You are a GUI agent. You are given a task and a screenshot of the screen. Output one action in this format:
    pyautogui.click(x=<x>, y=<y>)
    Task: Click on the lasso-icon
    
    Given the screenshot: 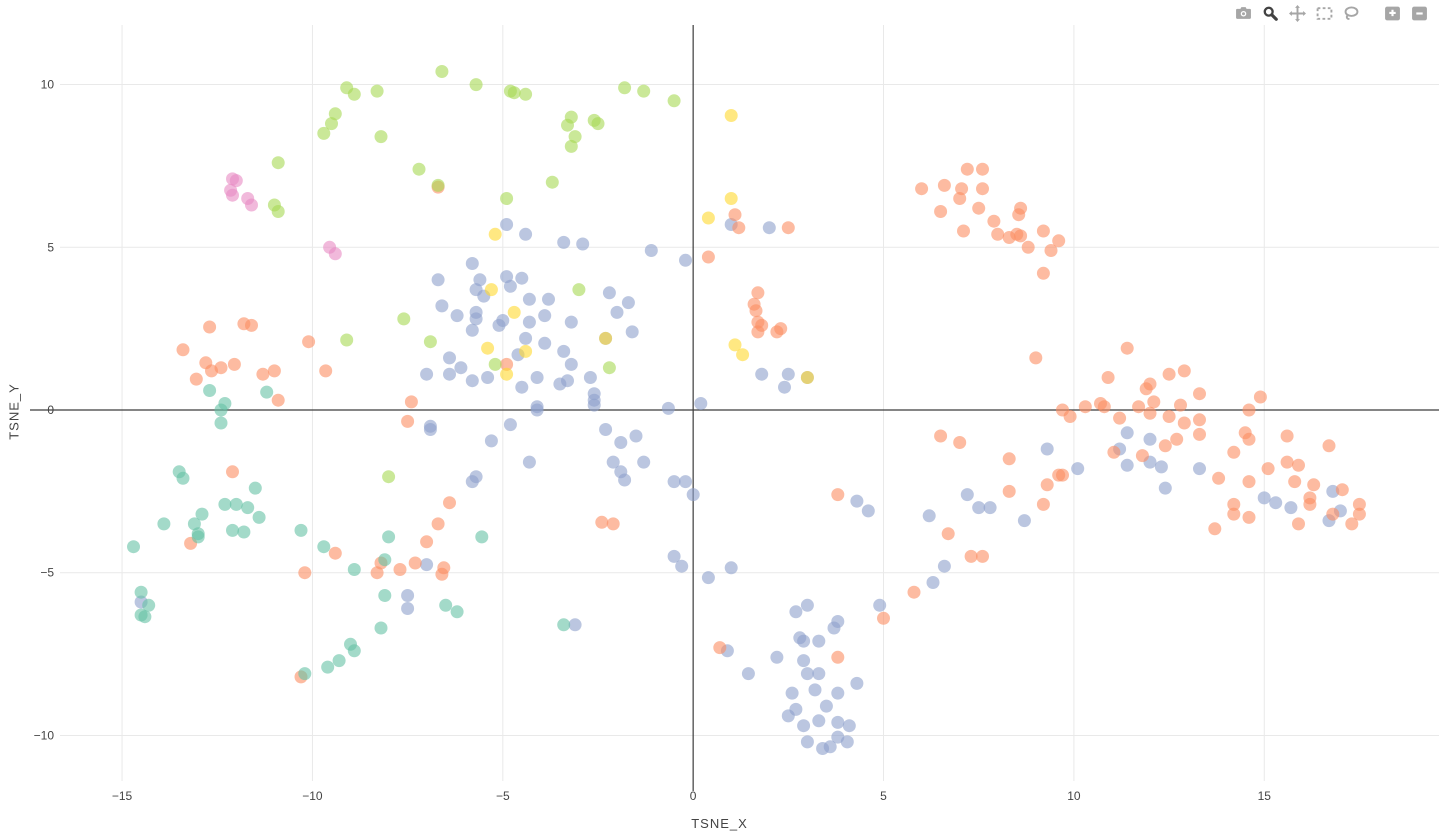 What is the action you would take?
    pyautogui.click(x=1351, y=13)
    